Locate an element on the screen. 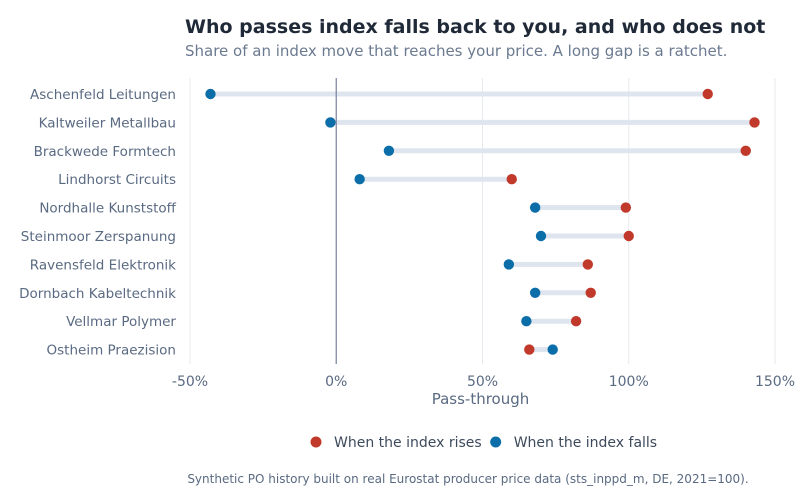 The image size is (800, 500). x-tick-label: 150% is located at coordinates (775, 382).